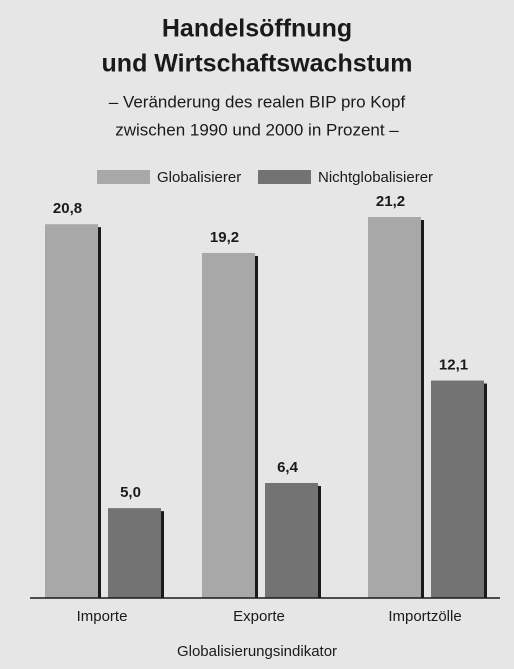  Describe the element at coordinates (257, 129) in the screenshot. I see `chart-subtitle: zwischen 1990 und 2000 in Prozent –` at that location.